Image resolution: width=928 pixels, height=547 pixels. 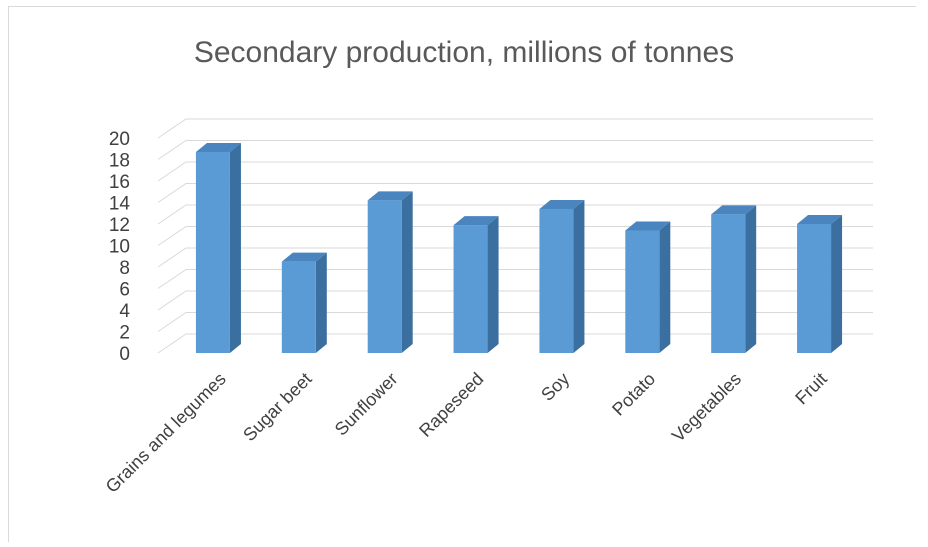 What do you see at coordinates (119, 161) in the screenshot?
I see `y-tick-label: 18` at bounding box center [119, 161].